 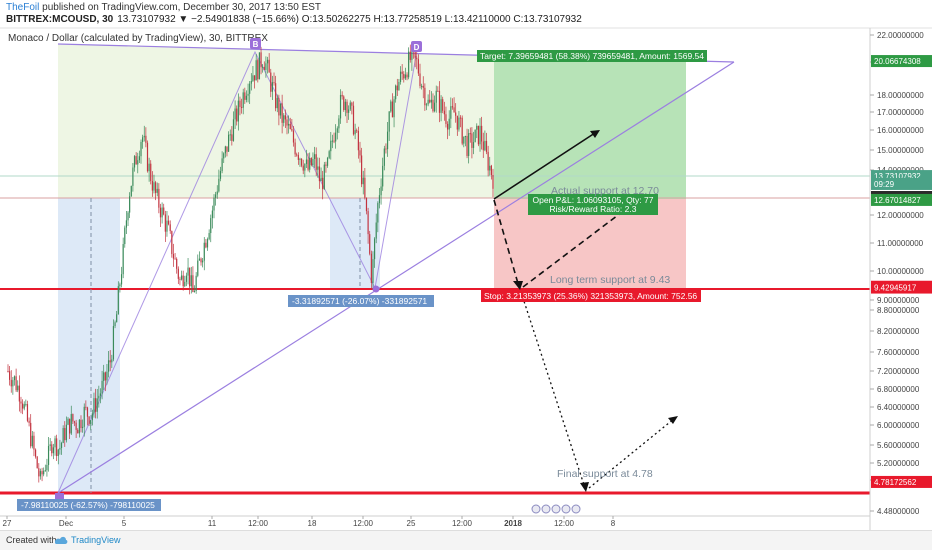 What do you see at coordinates (593, 209) in the screenshot?
I see `risk-reward-label: Risk/Reward Ratio: 2.3` at bounding box center [593, 209].